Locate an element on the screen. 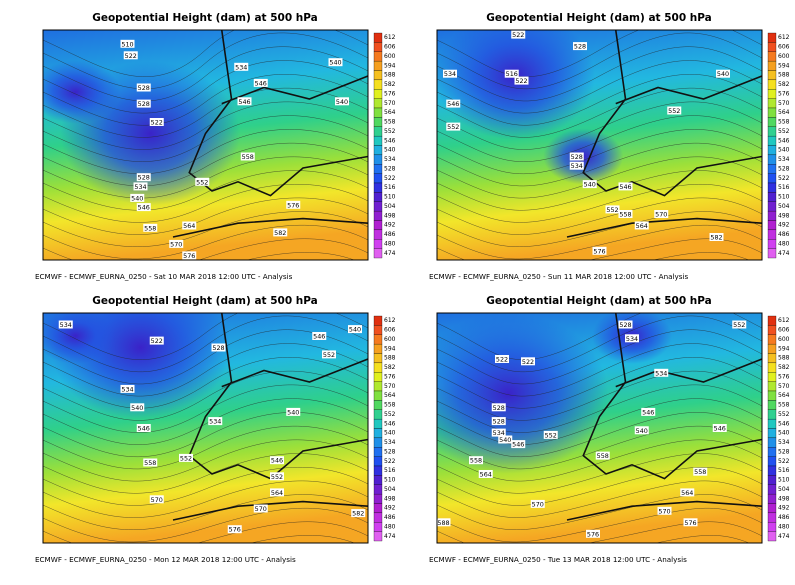 The width and height of the screenshot is (795, 585). colorbar-label: 504 is located at coordinates (390, 206).